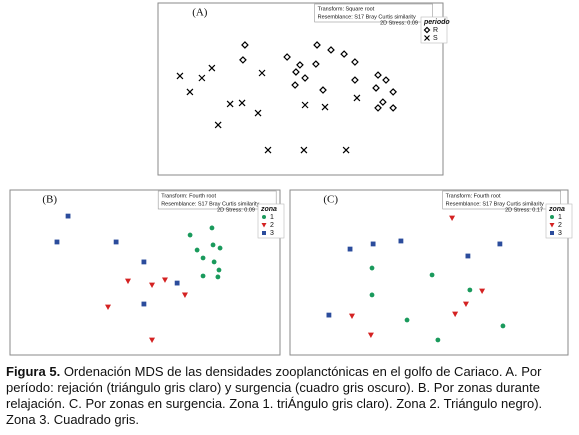 The height and width of the screenshot is (435, 579). Describe the element at coordinates (399, 23) in the screenshot. I see `stress-label: 2D Stress: 0.09` at that location.